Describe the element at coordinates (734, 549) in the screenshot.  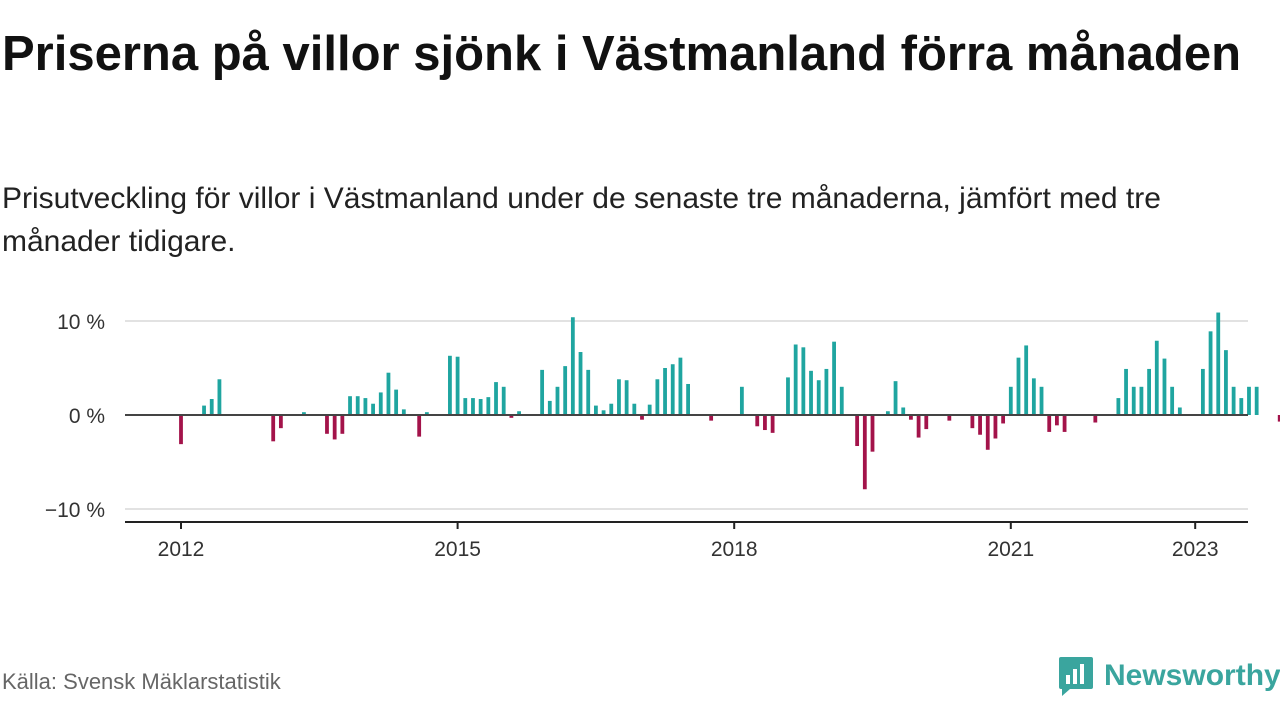
I see `x-tick-label: 2018` at that location.